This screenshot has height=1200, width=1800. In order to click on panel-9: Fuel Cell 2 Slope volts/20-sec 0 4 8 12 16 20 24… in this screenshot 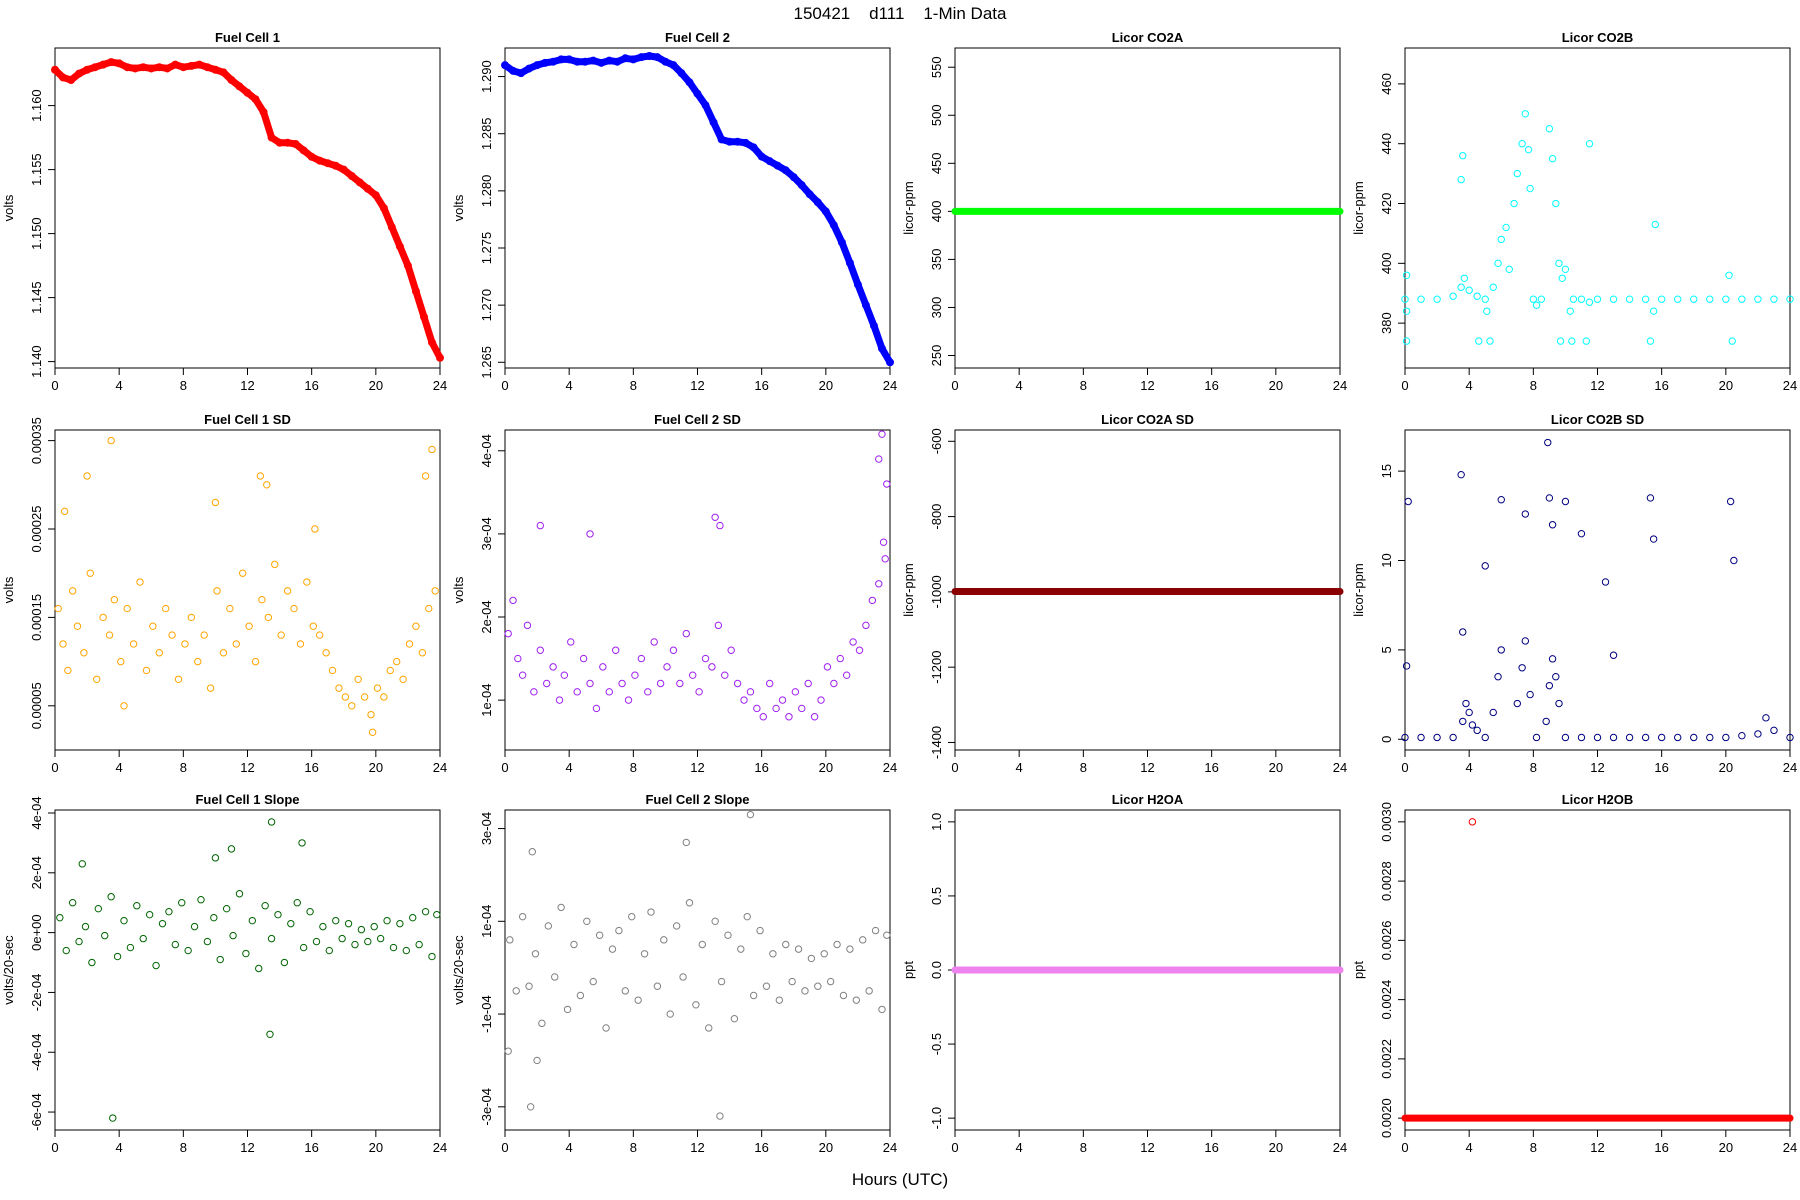, I will do `click(674, 973)`.